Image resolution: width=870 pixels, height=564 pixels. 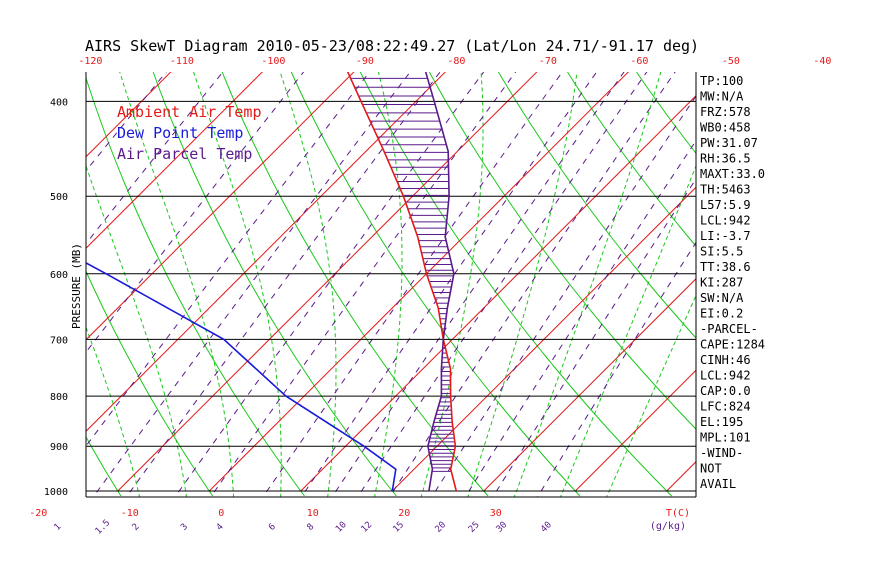 What do you see at coordinates (103, 527) in the screenshot?
I see `mixing-ratio-label: 1.5` at bounding box center [103, 527].